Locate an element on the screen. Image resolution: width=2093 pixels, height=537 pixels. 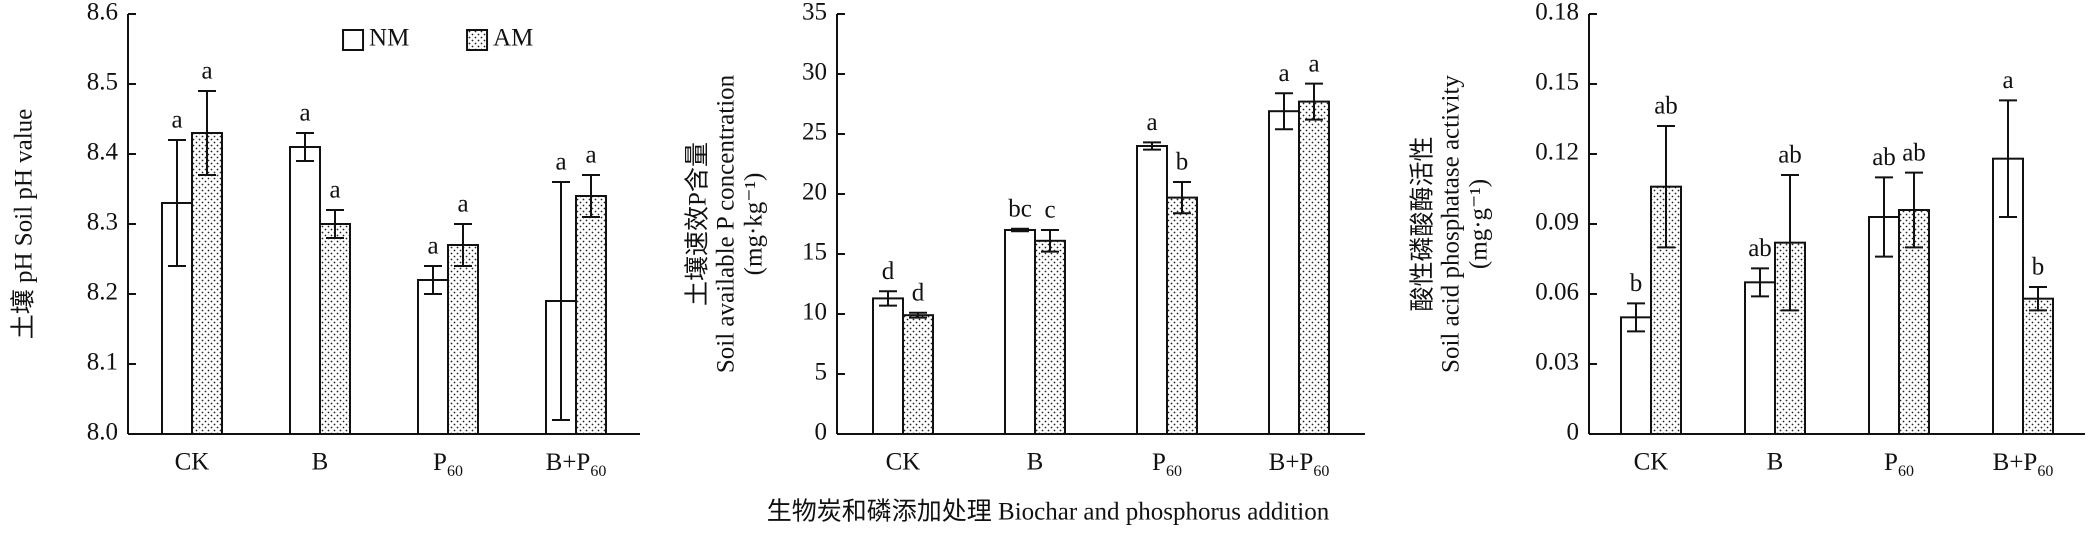
y-tick-label: 0.09 is located at coordinates (1557, 222).